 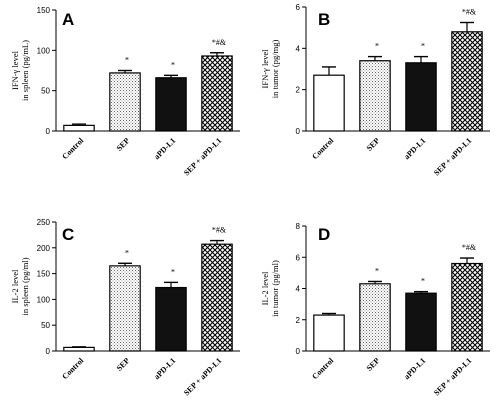 I want to click on y-axis-label: IFN-γ levelin spleen (pg/mL), so click(x=20, y=70).